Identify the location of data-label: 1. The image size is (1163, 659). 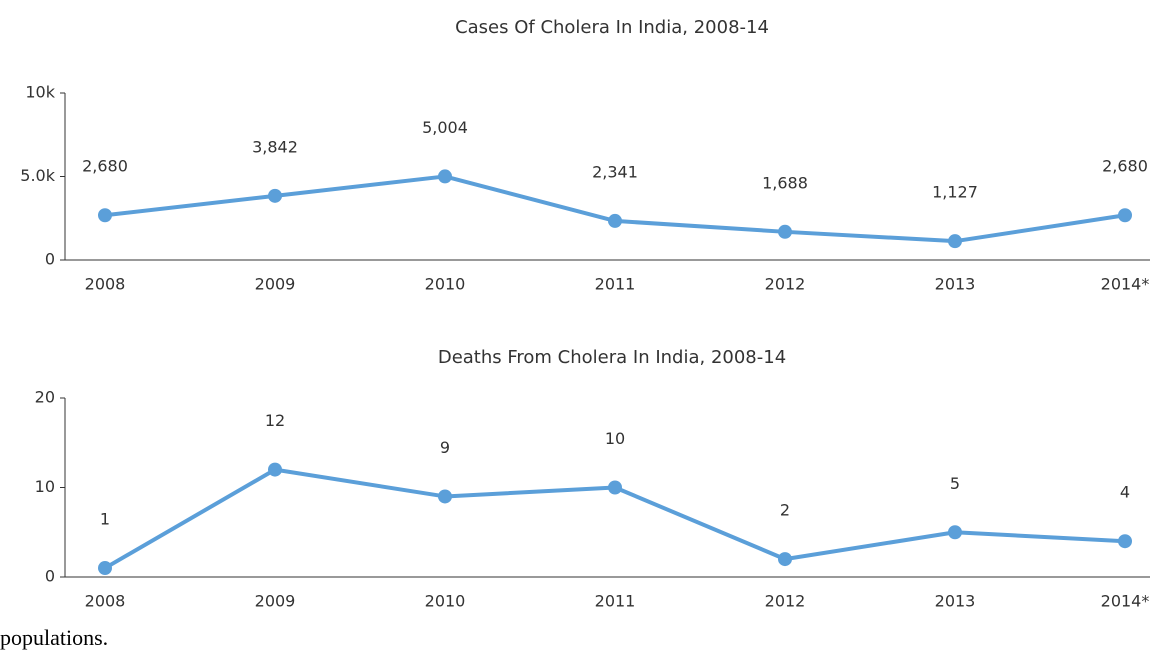
(105, 519).